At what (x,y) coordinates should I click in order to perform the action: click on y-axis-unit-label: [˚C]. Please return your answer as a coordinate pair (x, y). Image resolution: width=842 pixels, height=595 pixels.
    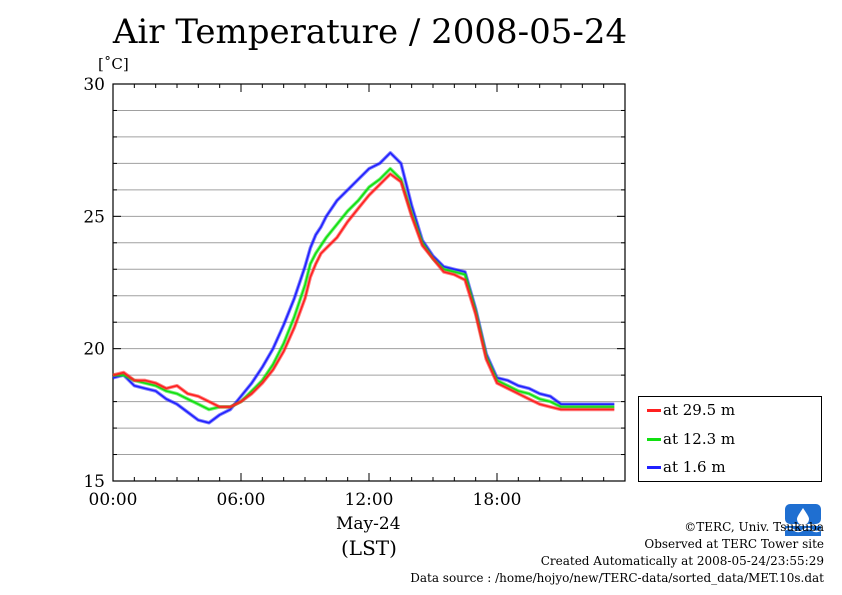
    Looking at the image, I should click on (113, 64).